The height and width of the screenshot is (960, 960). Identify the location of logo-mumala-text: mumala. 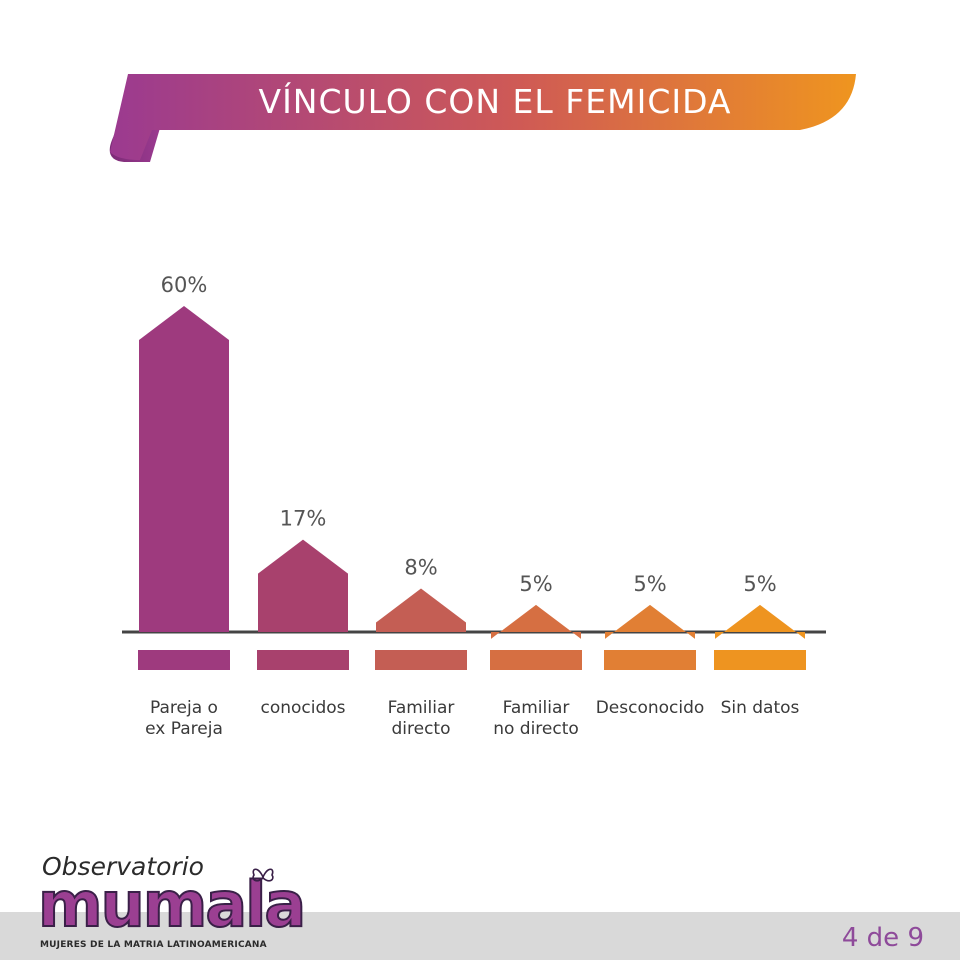
(172, 904).